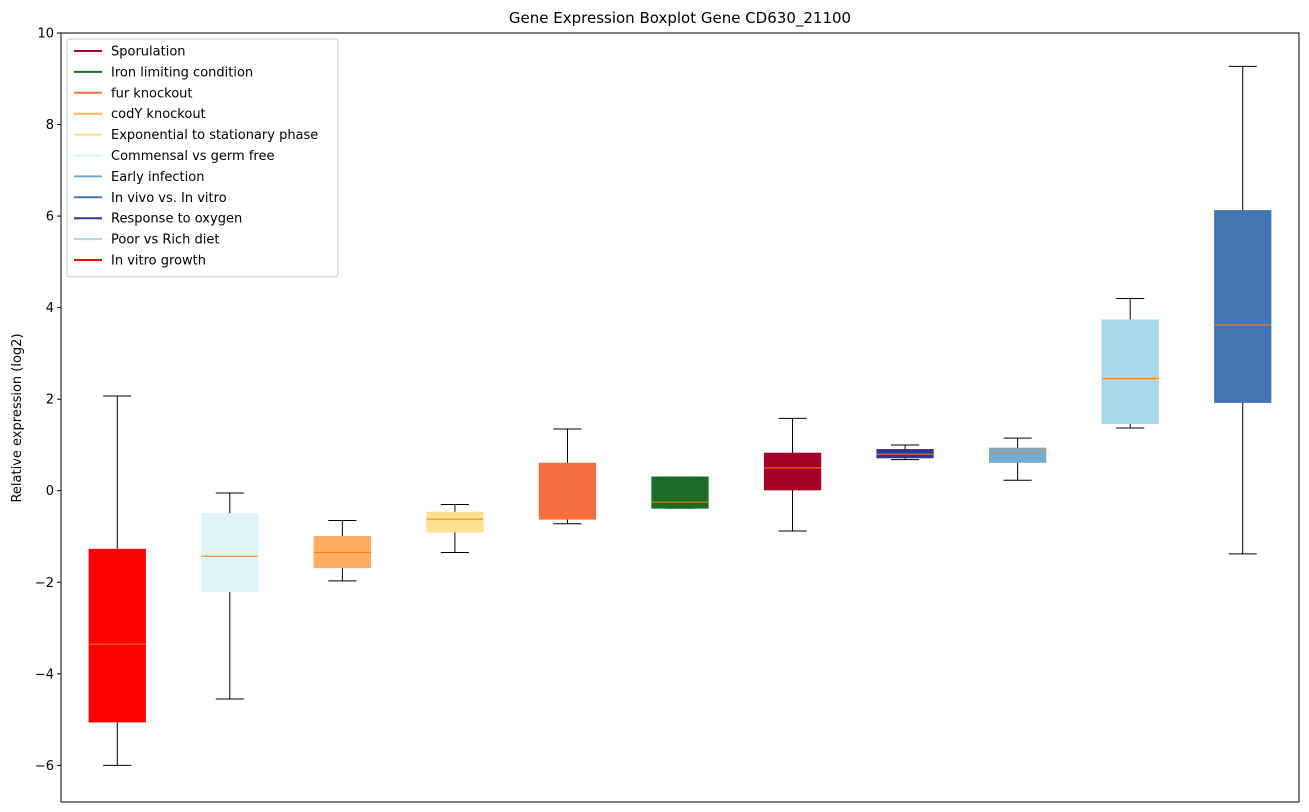  What do you see at coordinates (50, 491) in the screenshot?
I see `y-tick-label: 0` at bounding box center [50, 491].